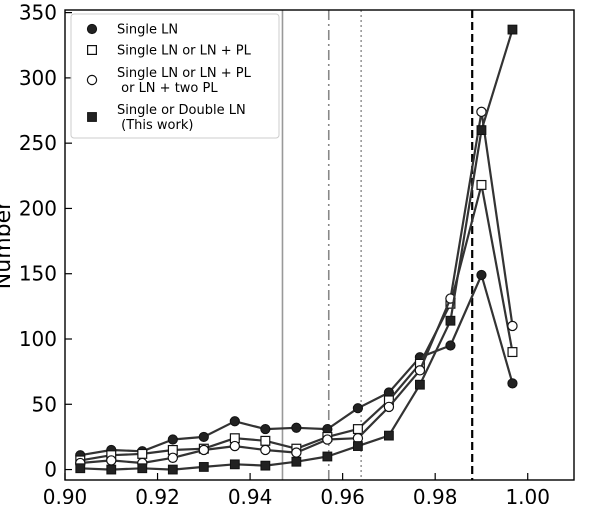 The image size is (598, 508). Describe the element at coordinates (435, 494) in the screenshot. I see `x-tick-label: 0.98` at that location.